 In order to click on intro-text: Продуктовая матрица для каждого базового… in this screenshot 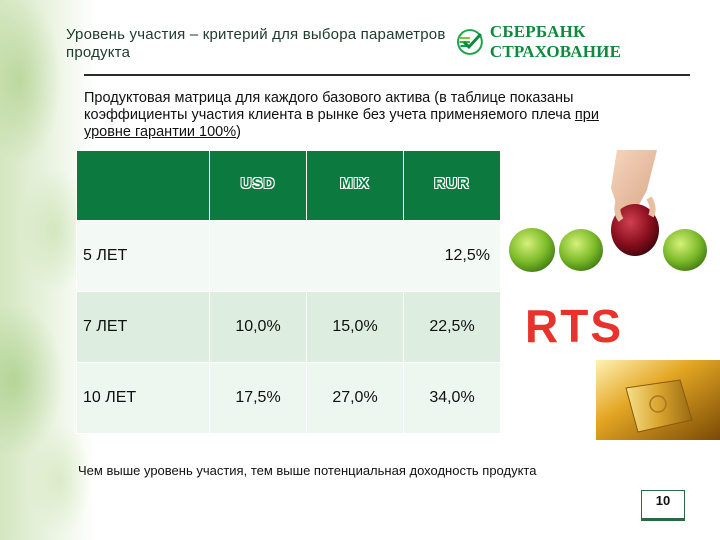, I will do `click(354, 115)`.